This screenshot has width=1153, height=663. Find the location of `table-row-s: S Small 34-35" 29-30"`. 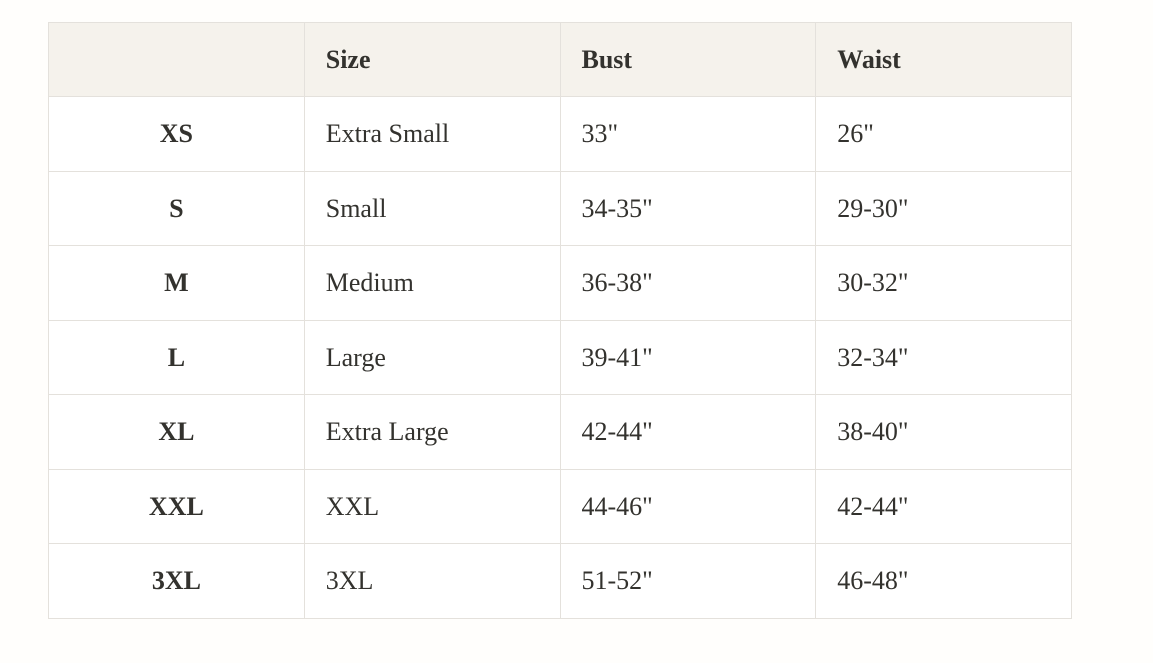

table-row-s: S Small 34-35" 29-30" is located at coordinates (560, 208).